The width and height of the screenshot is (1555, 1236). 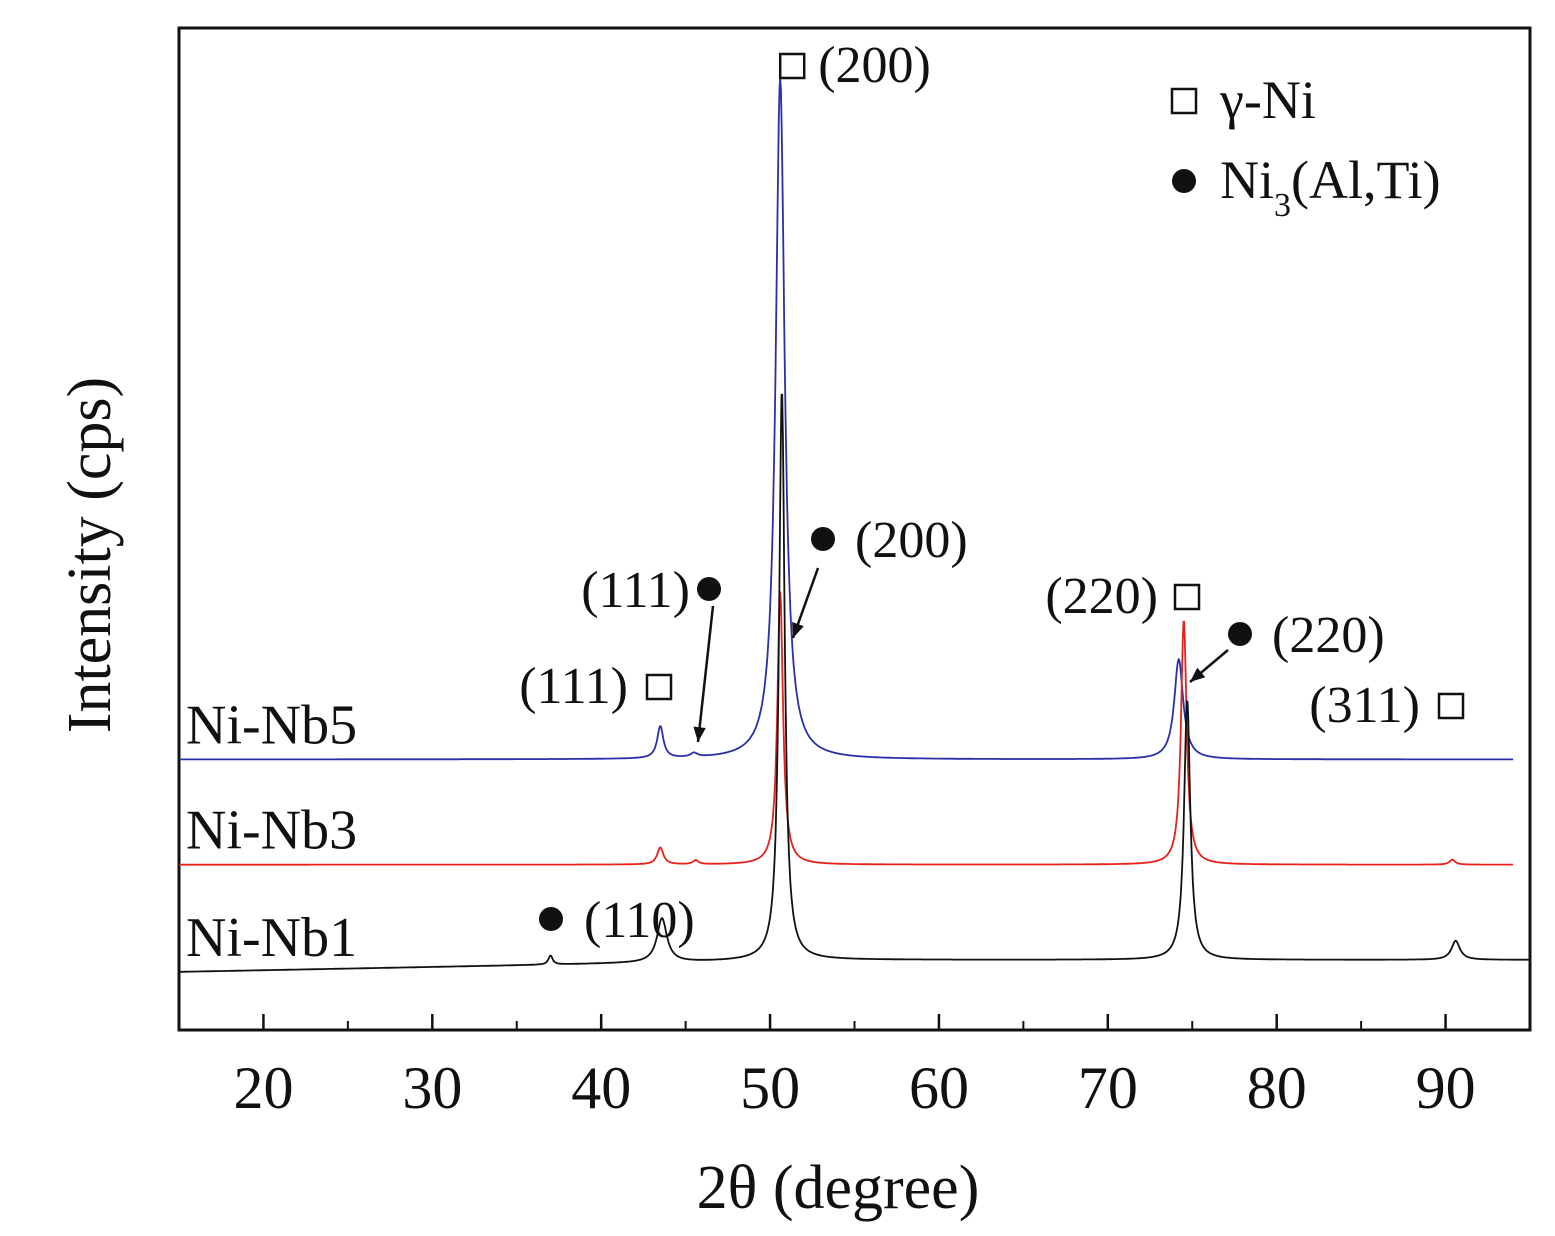 What do you see at coordinates (1108, 1088) in the screenshot?
I see `x-tick-label-70: 70` at bounding box center [1108, 1088].